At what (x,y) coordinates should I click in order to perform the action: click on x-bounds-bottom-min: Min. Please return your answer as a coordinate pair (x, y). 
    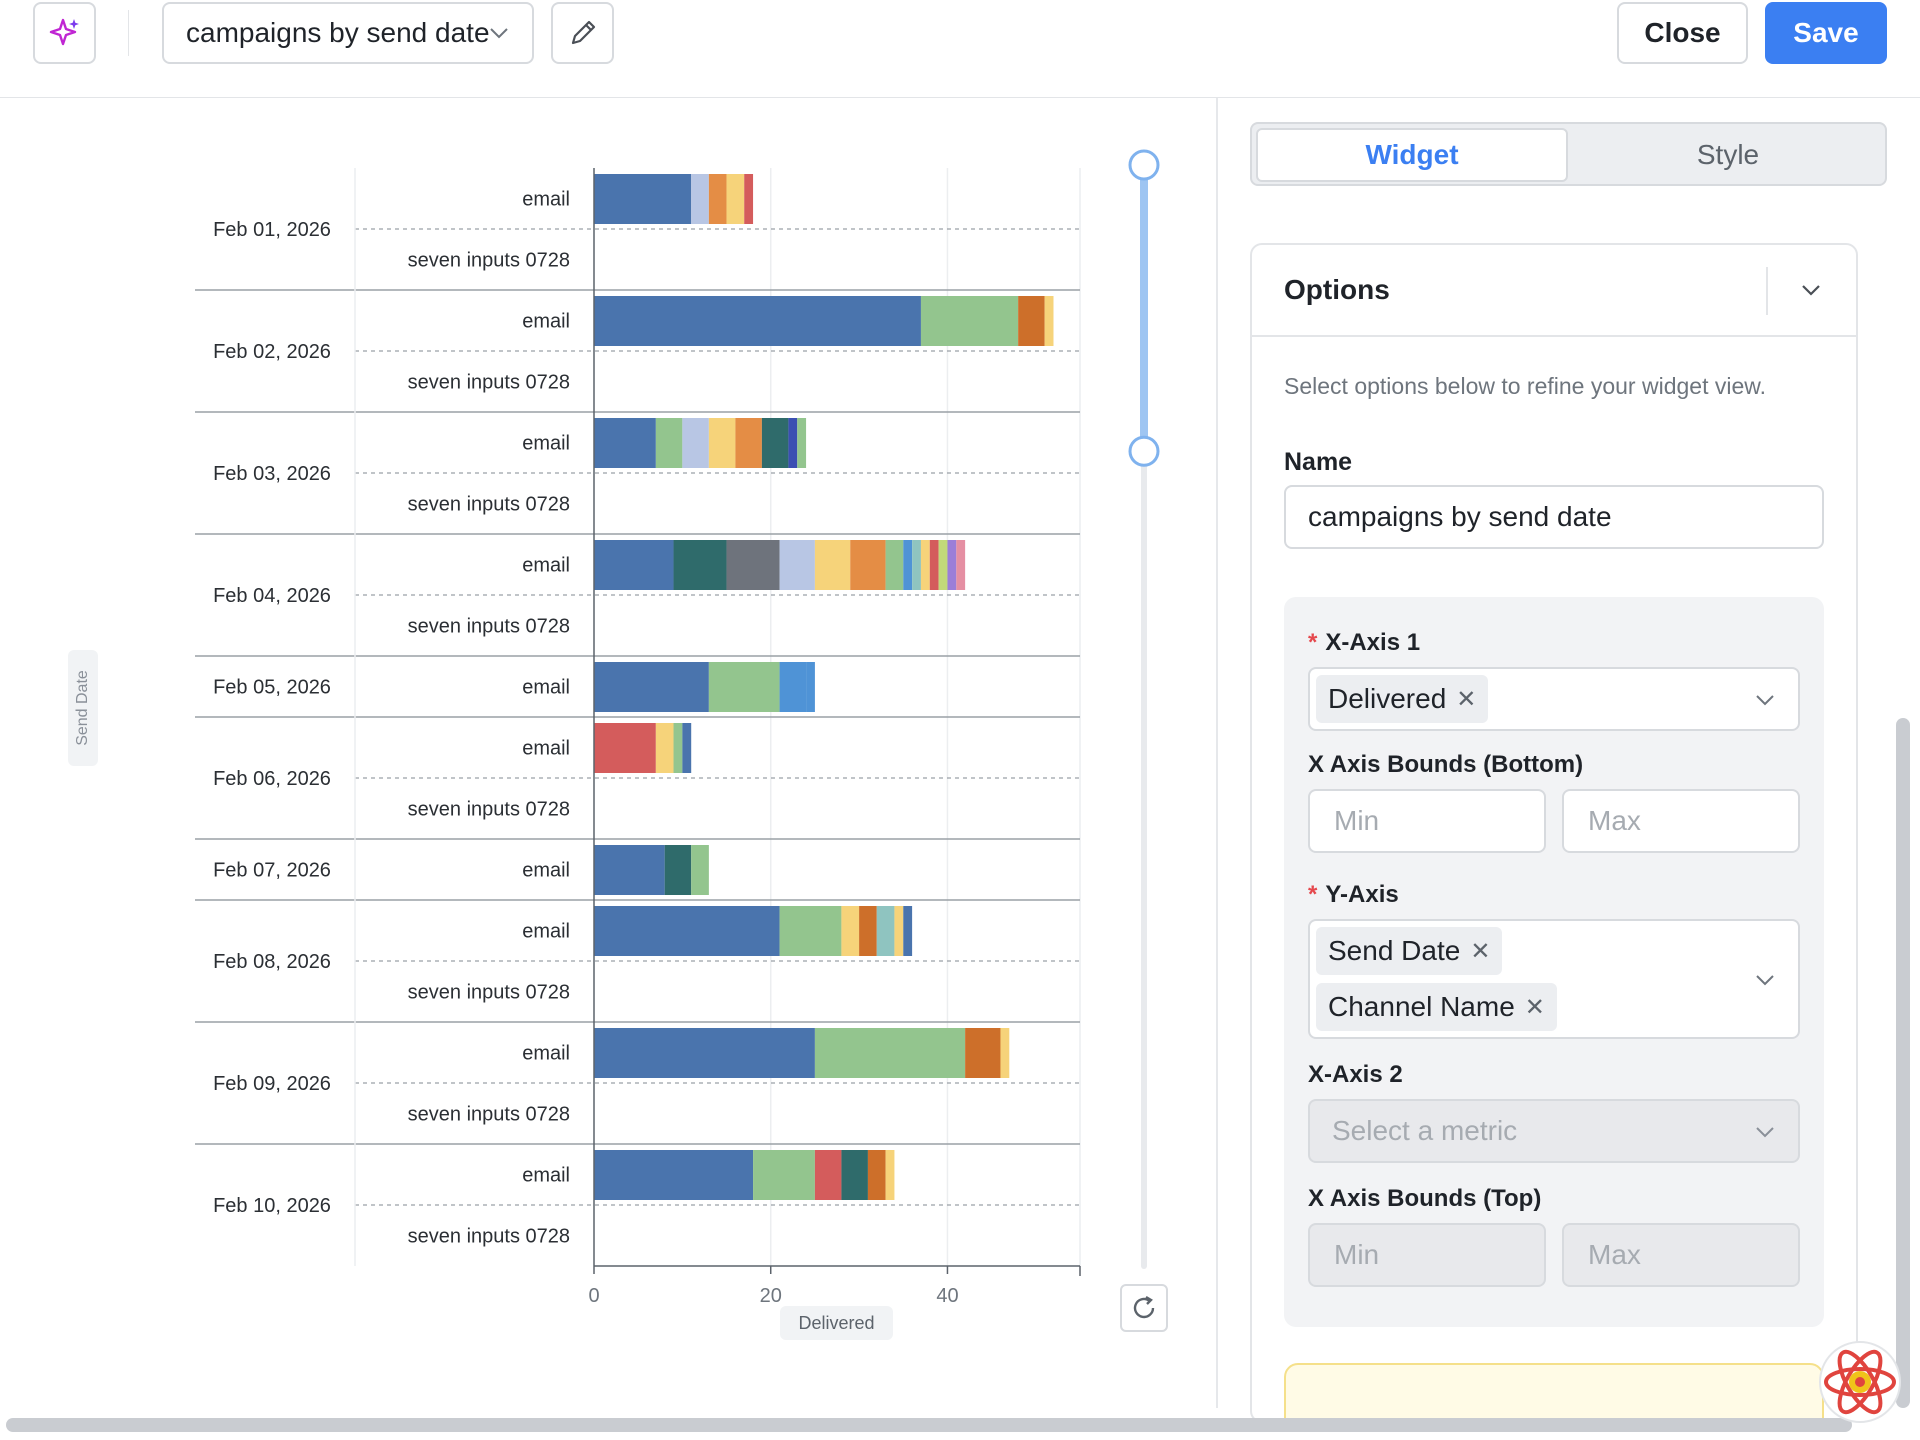
    Looking at the image, I should click on (1427, 821).